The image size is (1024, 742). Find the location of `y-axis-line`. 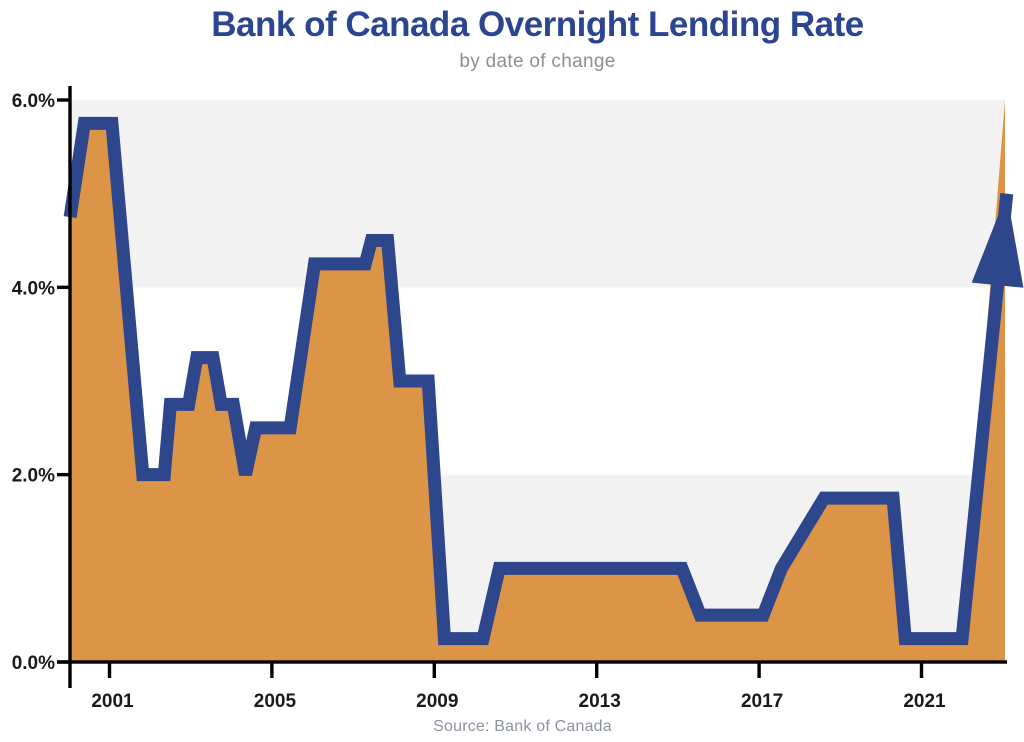

y-axis-line is located at coordinates (70, 387).